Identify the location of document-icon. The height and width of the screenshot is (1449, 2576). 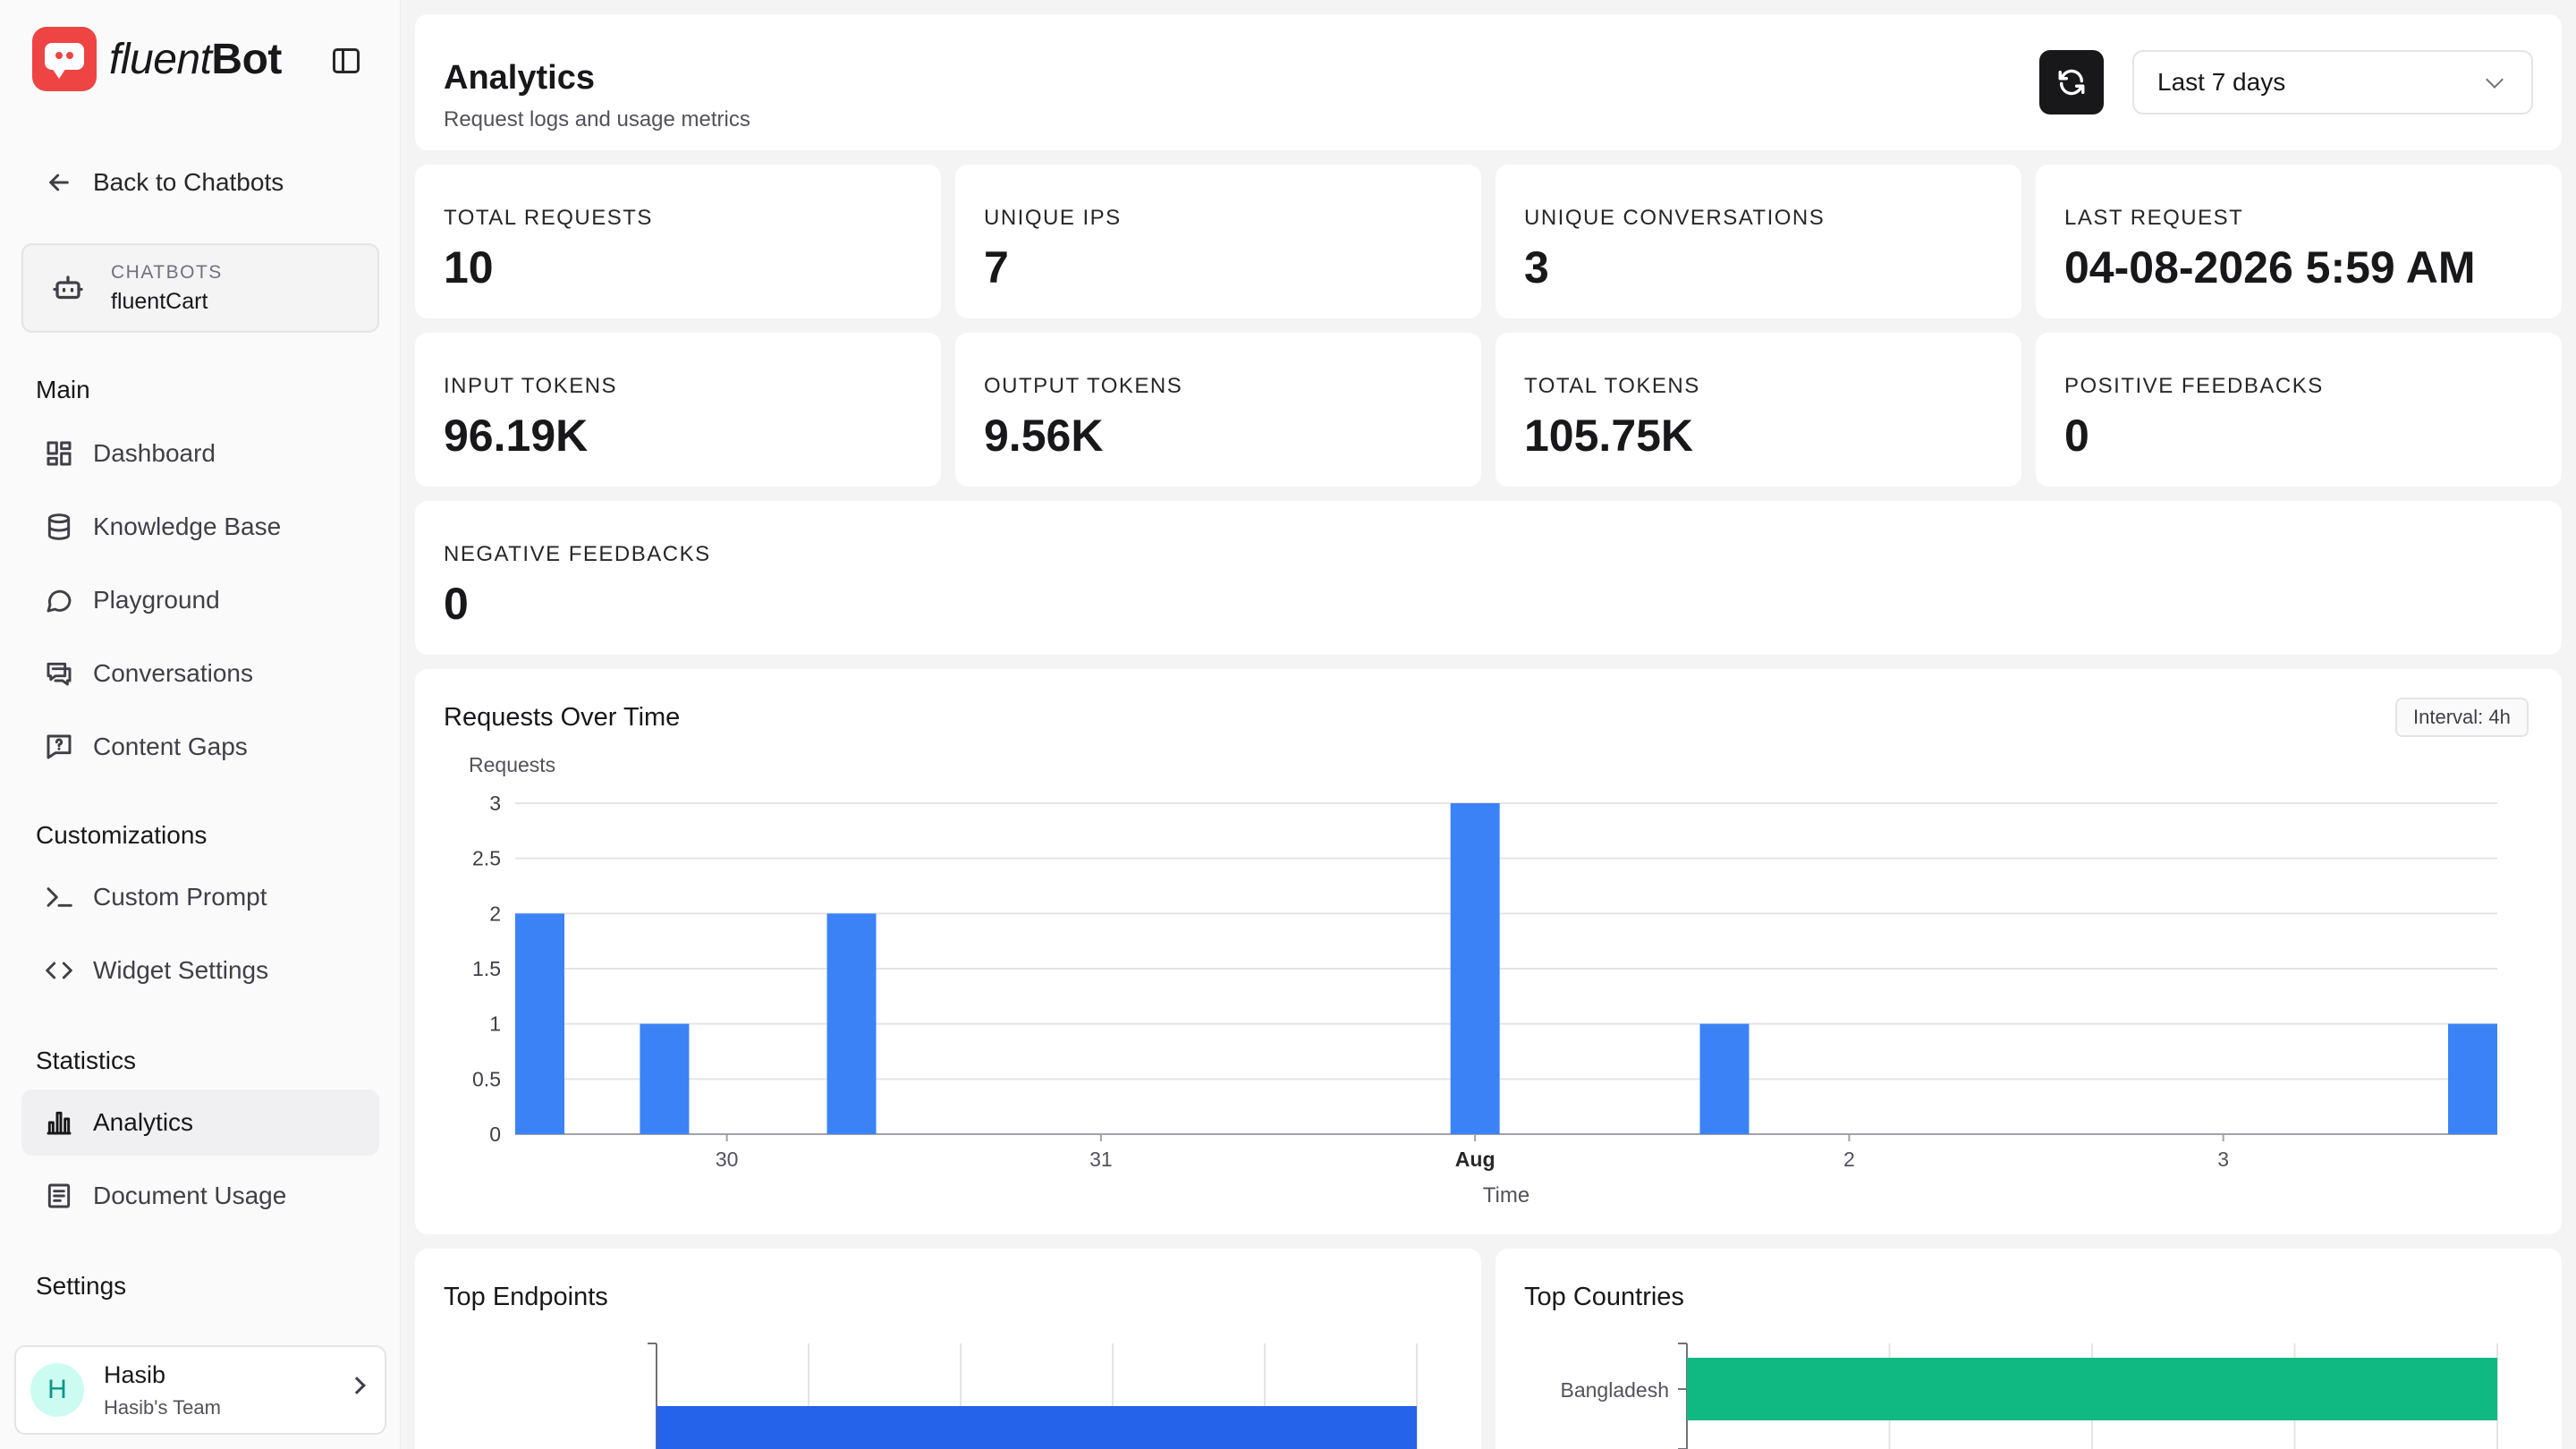
(59, 1196).